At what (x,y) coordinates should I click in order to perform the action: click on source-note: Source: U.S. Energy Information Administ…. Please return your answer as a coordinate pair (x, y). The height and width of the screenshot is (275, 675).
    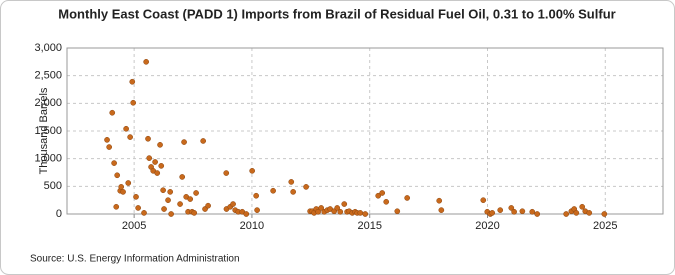
    Looking at the image, I should click on (135, 259).